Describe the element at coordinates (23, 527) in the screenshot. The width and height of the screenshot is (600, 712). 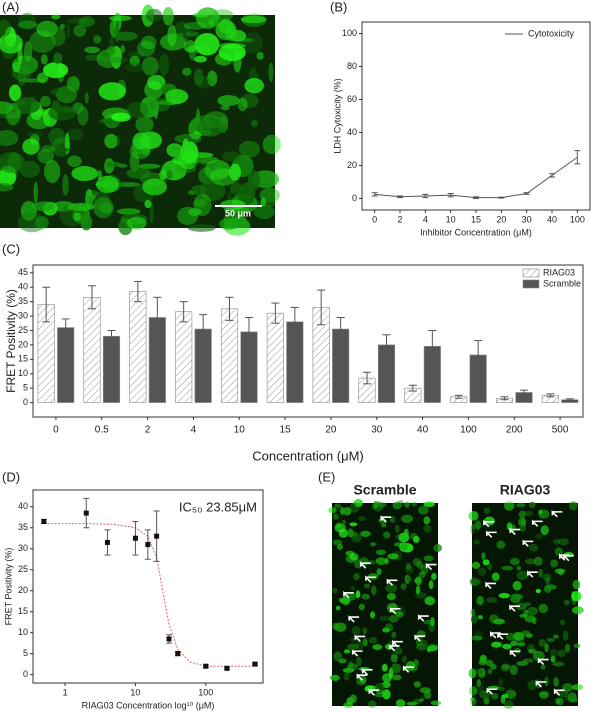
I see `y-tick-label: 35` at that location.